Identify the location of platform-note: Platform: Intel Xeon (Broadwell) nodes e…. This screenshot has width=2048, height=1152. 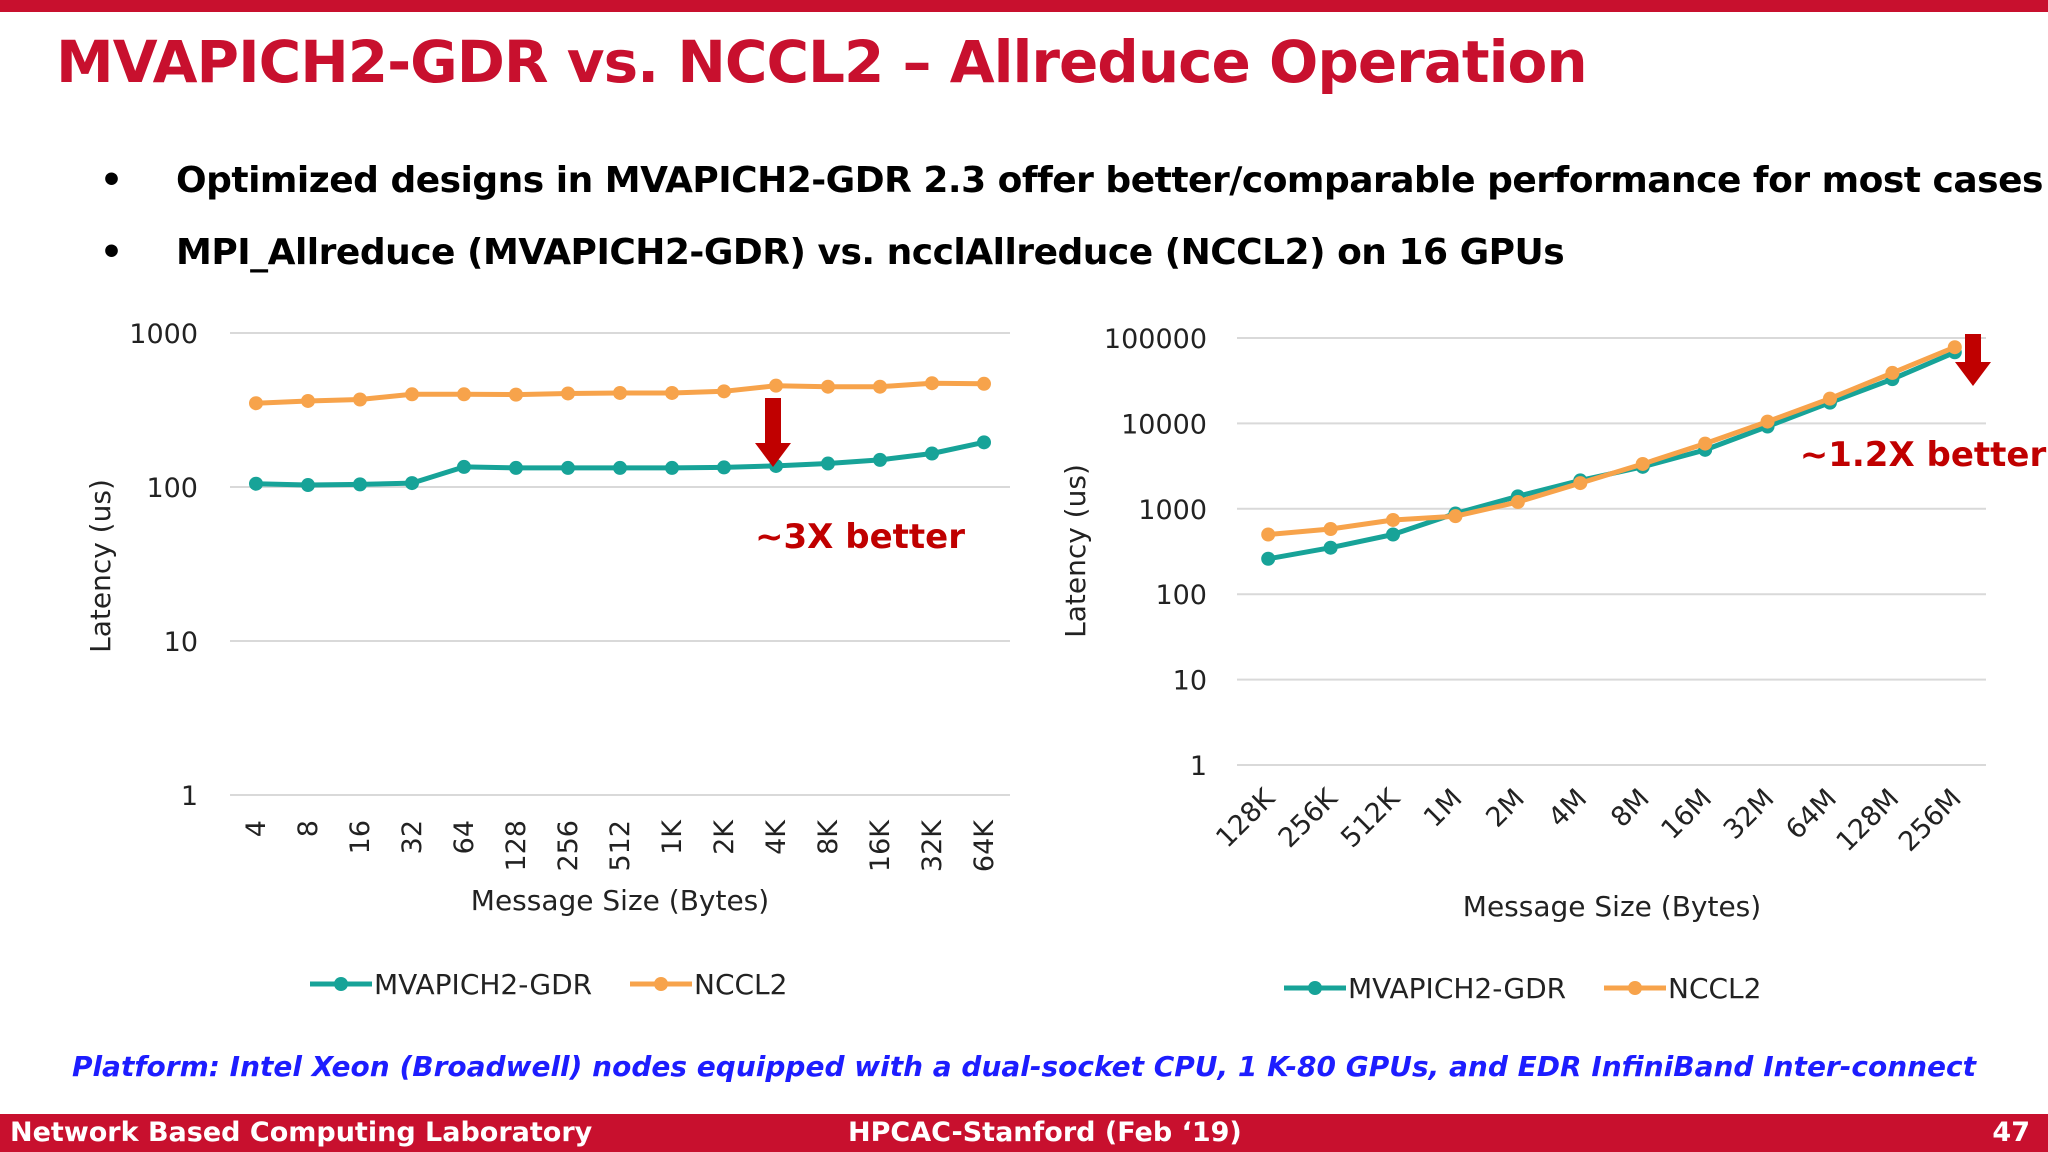
(1024, 1066).